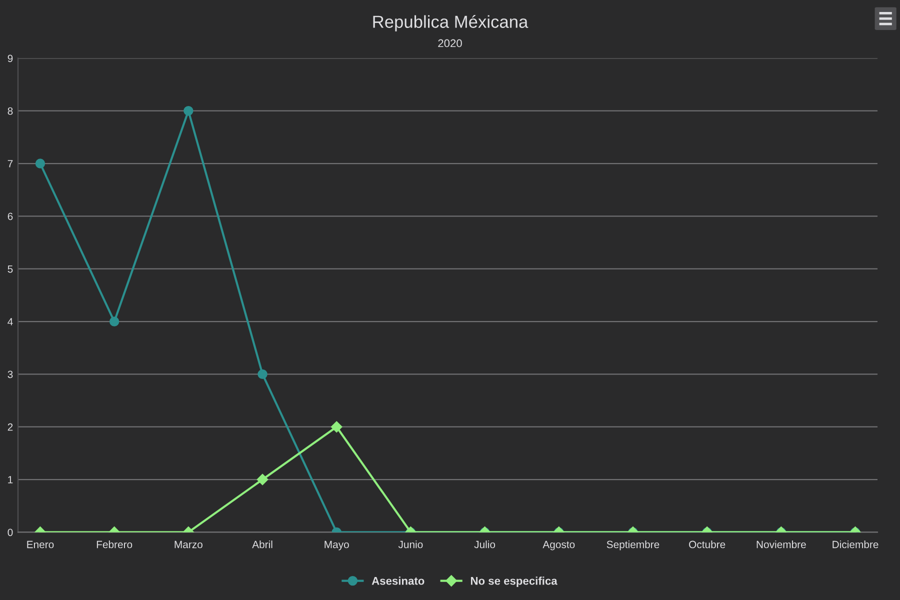  What do you see at coordinates (633, 545) in the screenshot?
I see `x-tick-label: Septiembre` at bounding box center [633, 545].